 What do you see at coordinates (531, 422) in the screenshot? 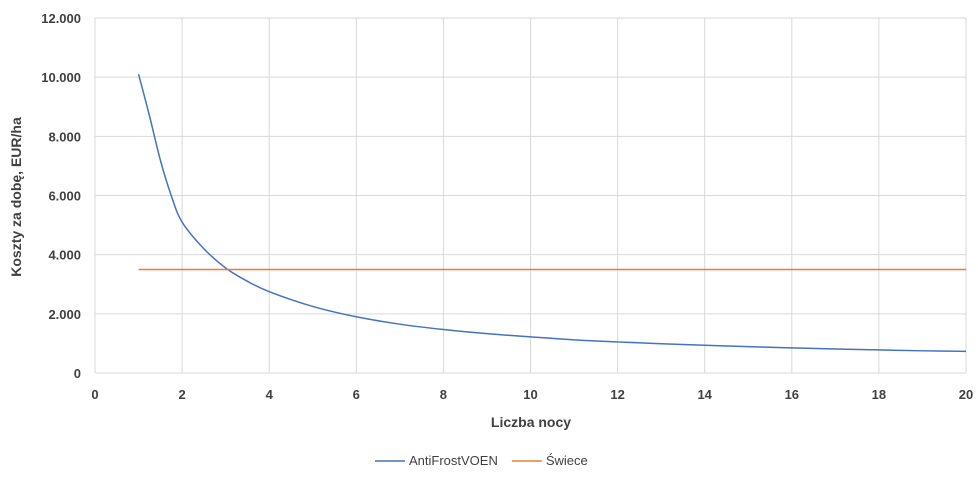
I see `x-axis-title: Liczba nocy` at bounding box center [531, 422].